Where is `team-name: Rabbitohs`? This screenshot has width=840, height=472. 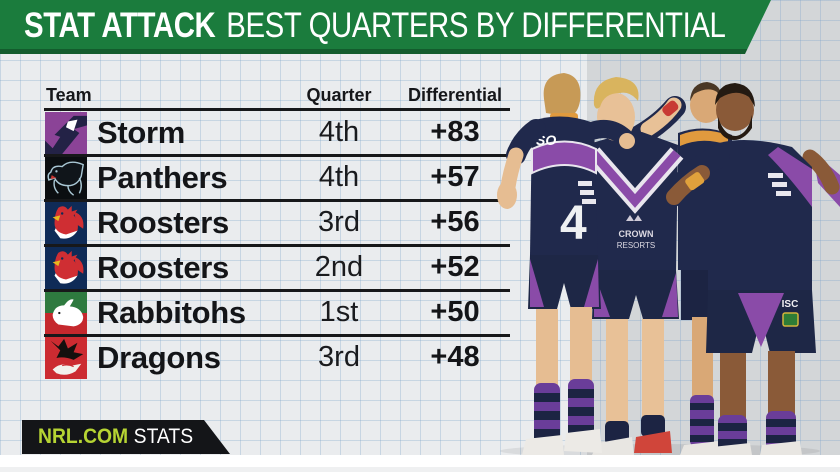
team-name: Rabbitohs is located at coordinates (171, 312).